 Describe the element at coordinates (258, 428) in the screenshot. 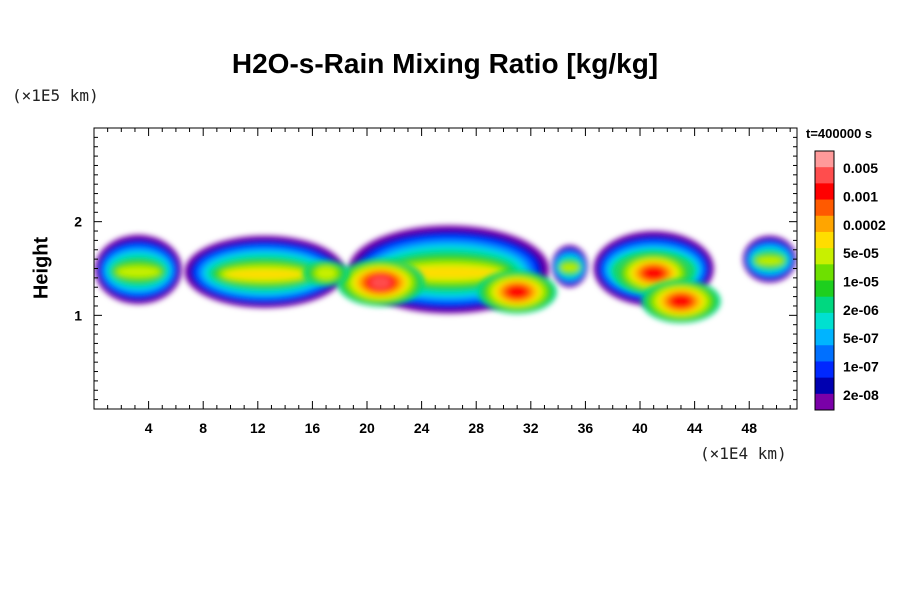

I see `x-tick-label: 12` at that location.